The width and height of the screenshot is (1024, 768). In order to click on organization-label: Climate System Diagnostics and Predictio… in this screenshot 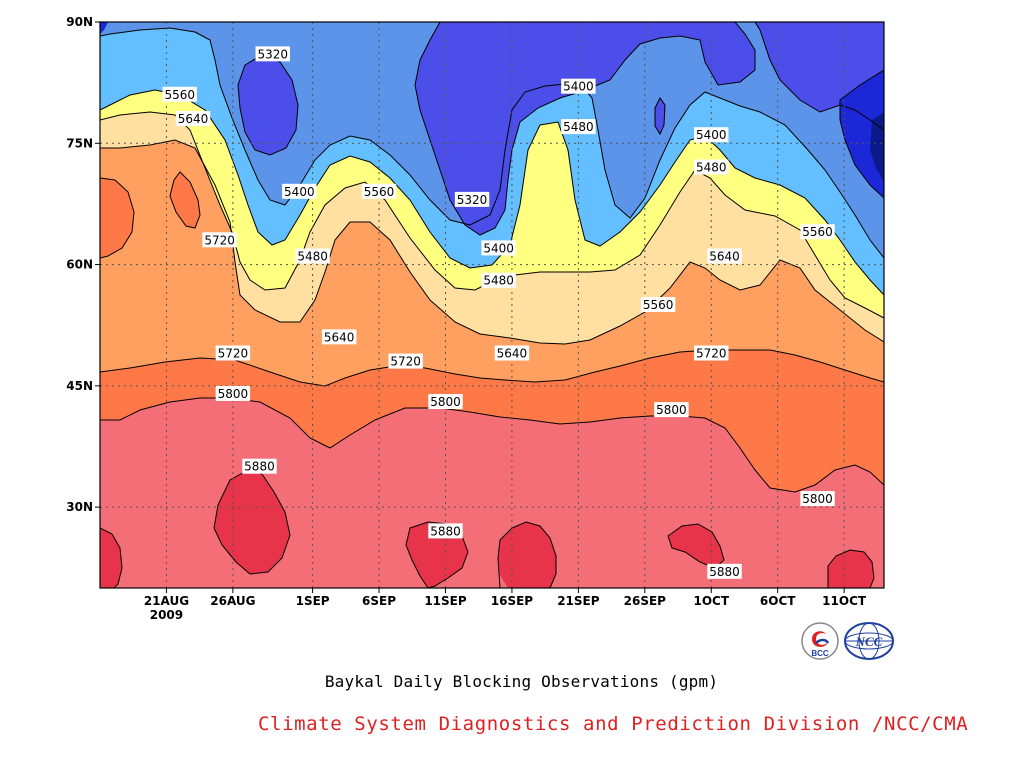, I will do `click(613, 724)`.